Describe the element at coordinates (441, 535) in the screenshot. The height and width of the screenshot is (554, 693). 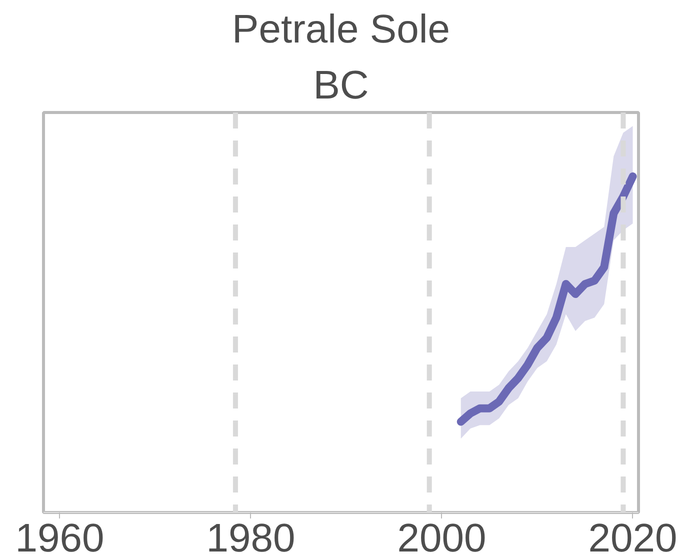
I see `x-tick-label: 2000` at that location.